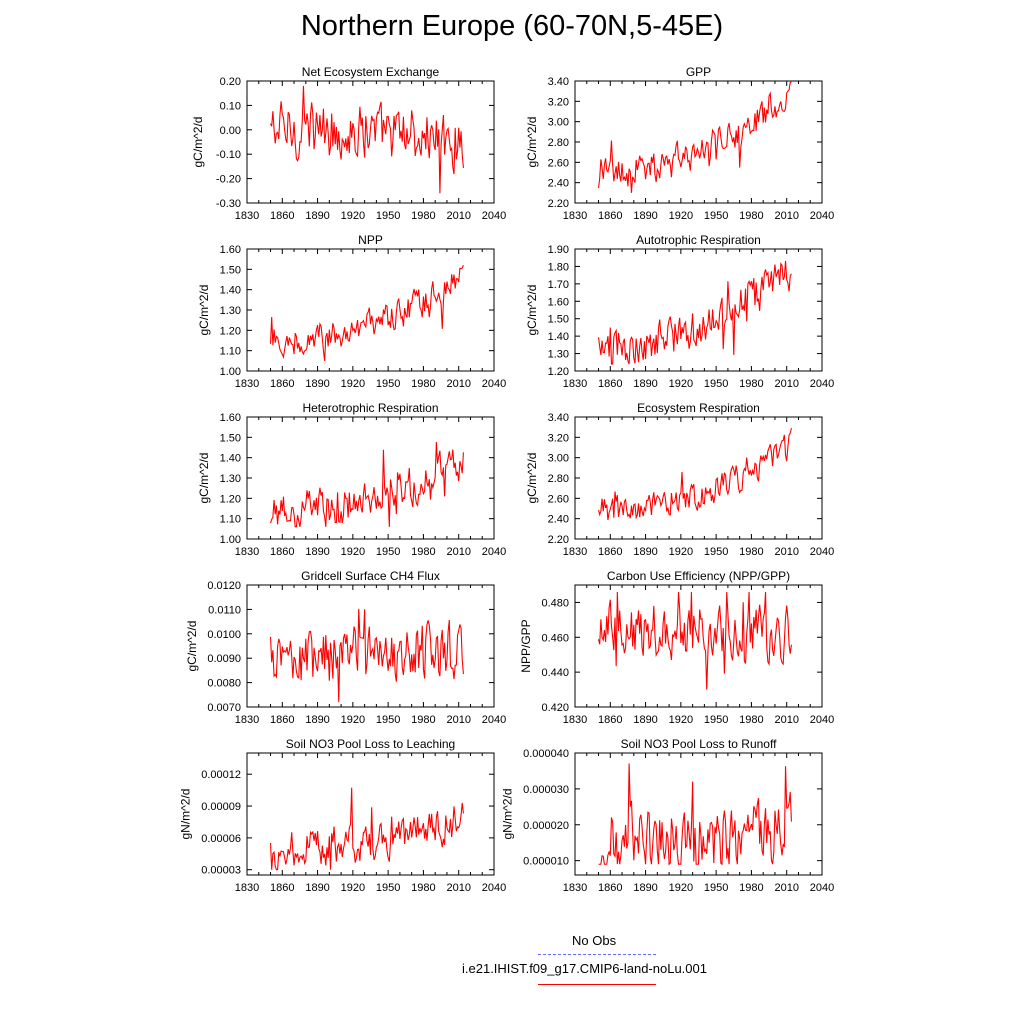  Describe the element at coordinates (555, 603) in the screenshot. I see `y-tick-label: 0.480` at that location.